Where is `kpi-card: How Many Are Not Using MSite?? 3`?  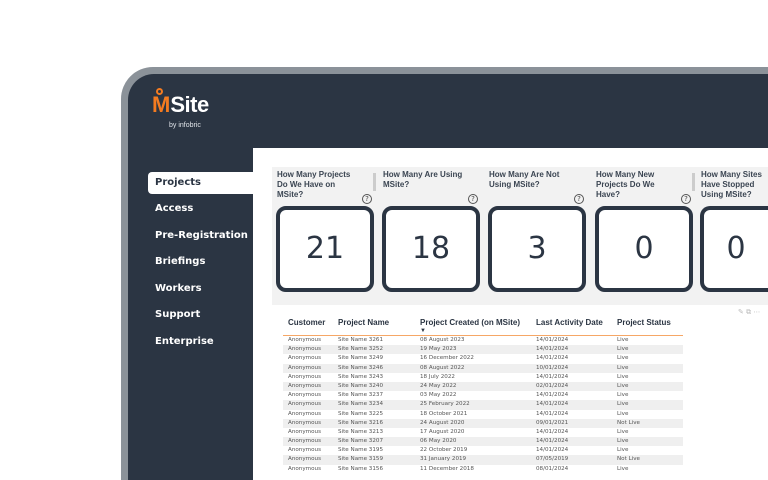
kpi-card: How Many Are Not Using MSite?? 3 is located at coordinates (536, 235).